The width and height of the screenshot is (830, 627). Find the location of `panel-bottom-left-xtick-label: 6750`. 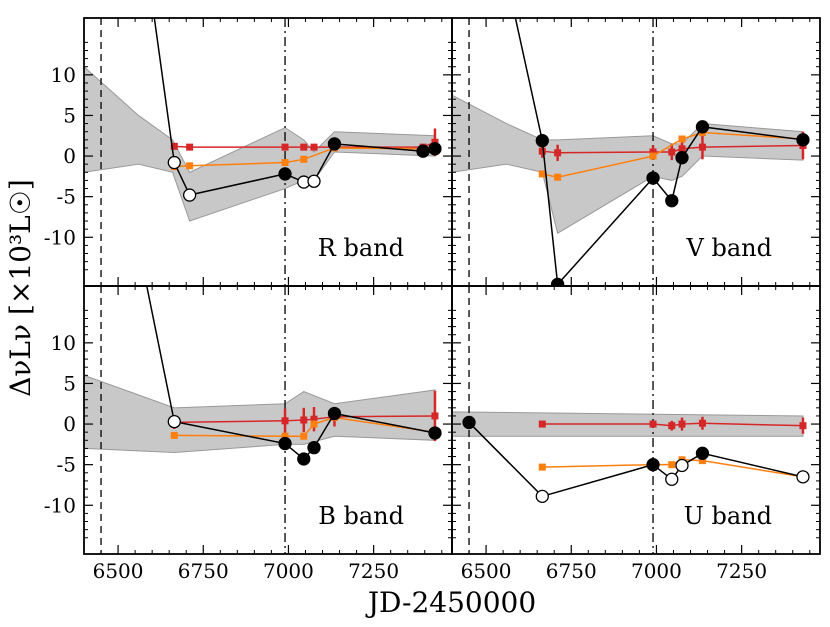

panel-bottom-left-xtick-label: 6750 is located at coordinates (203, 571).